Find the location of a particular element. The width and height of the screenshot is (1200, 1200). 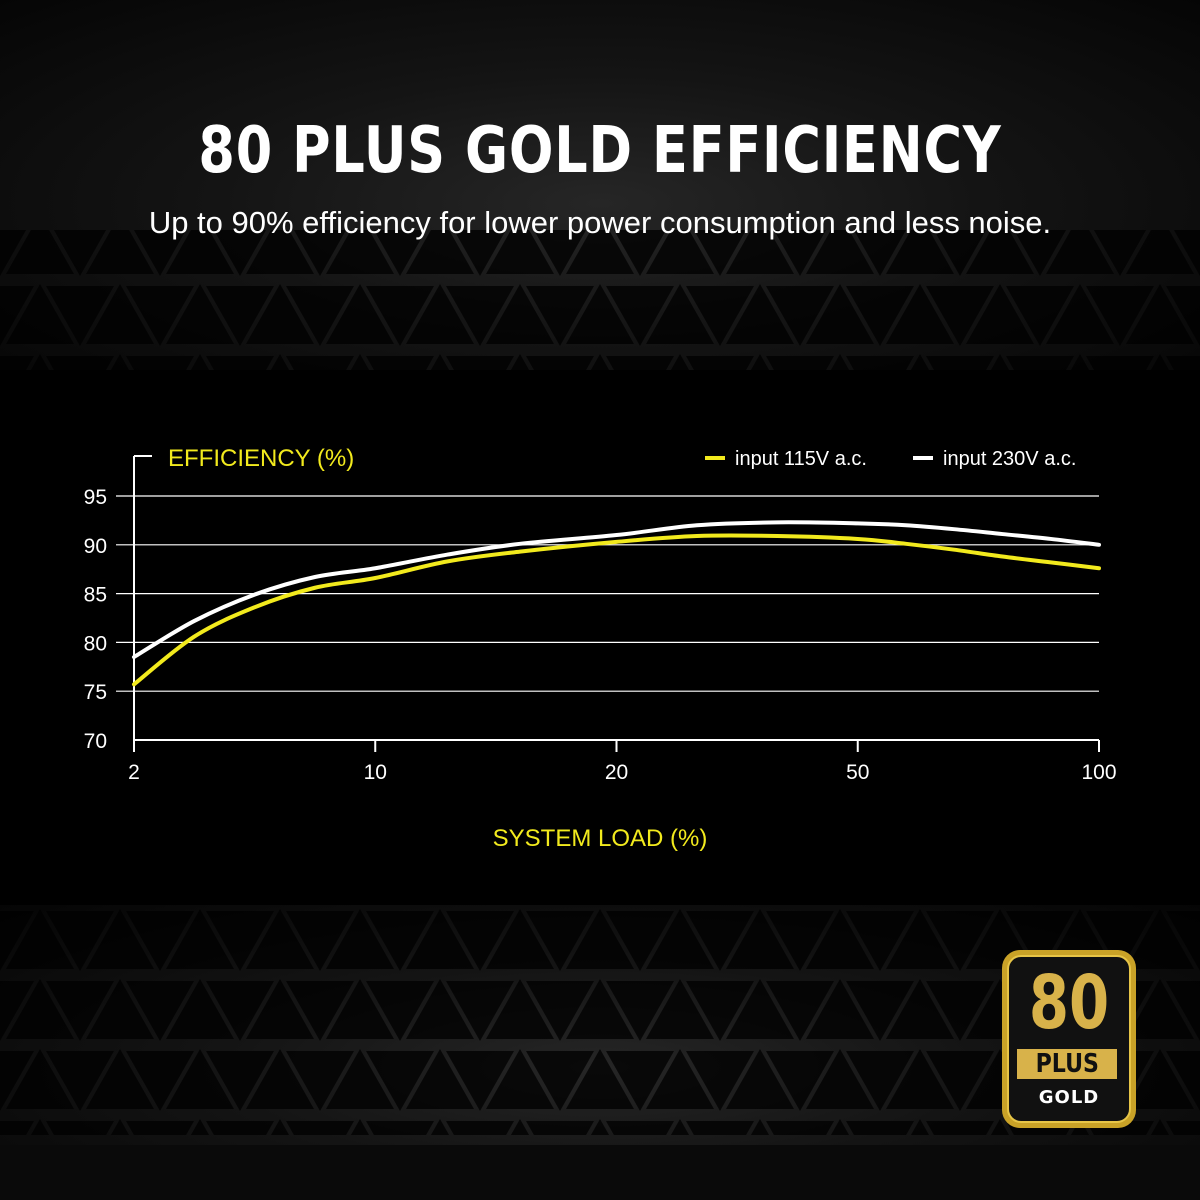

y-tick-label: 75 is located at coordinates (95, 692).